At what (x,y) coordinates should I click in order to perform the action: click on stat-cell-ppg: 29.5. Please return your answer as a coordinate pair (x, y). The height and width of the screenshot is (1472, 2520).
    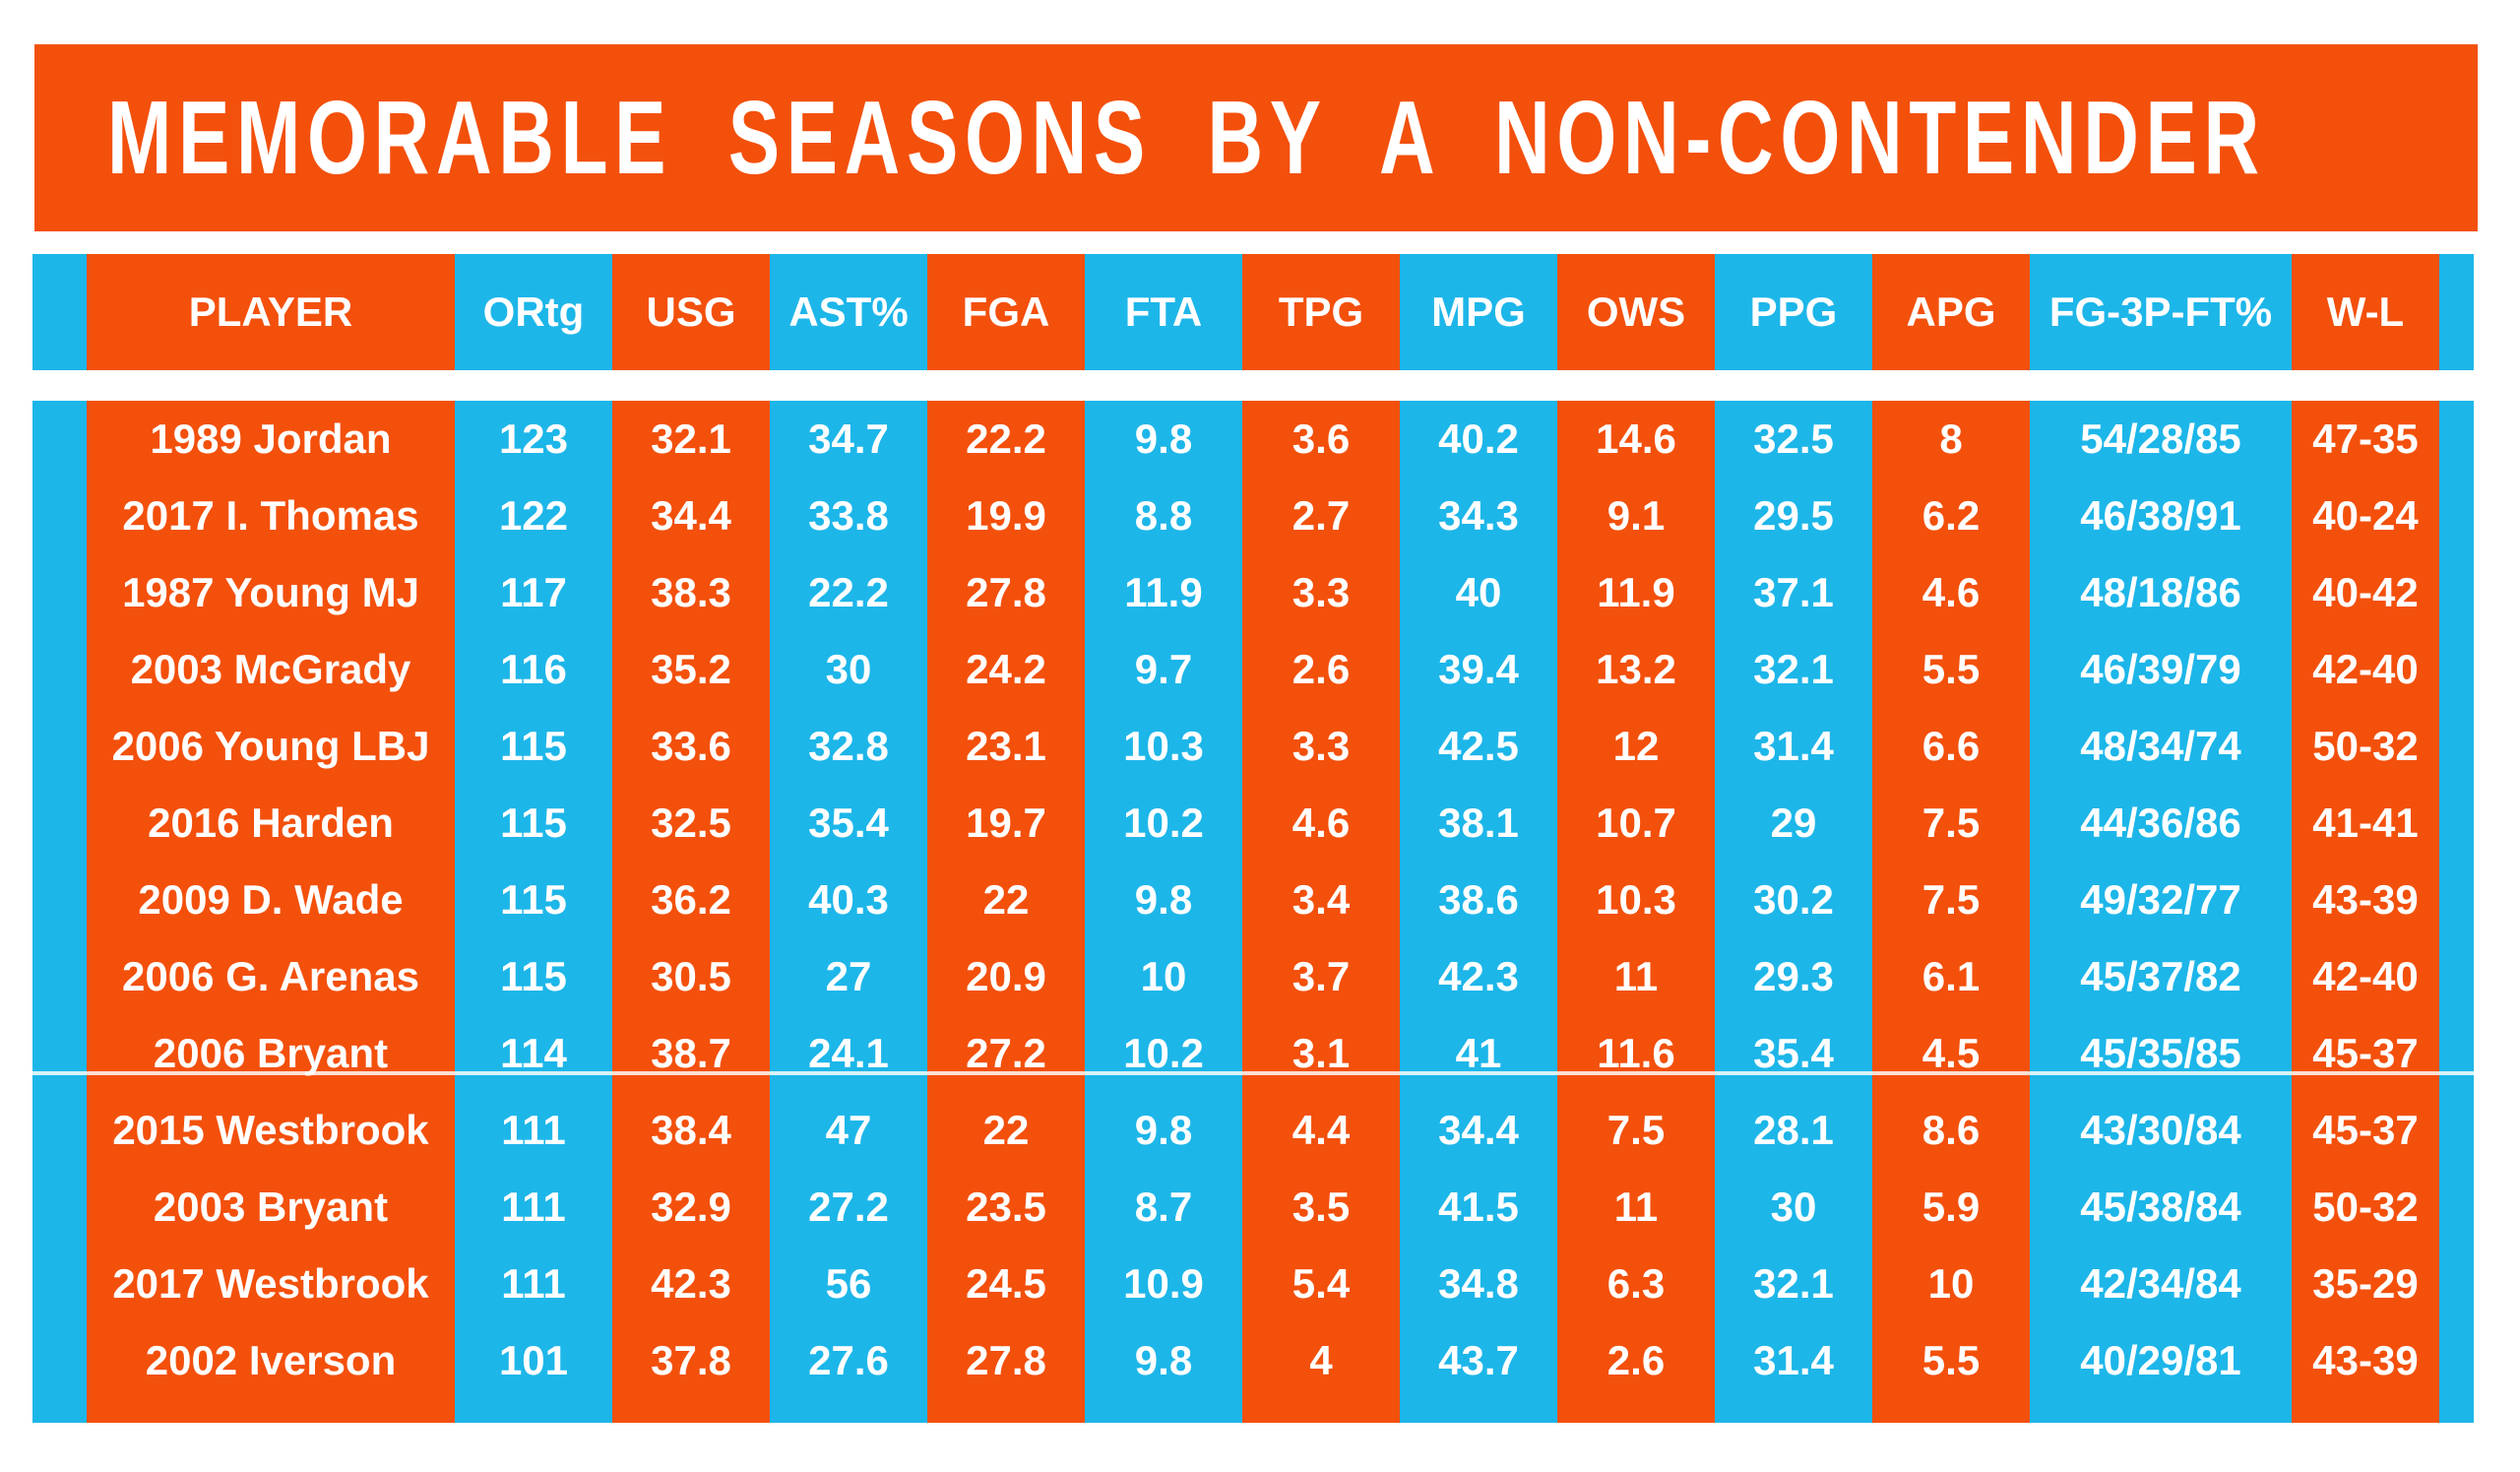
    Looking at the image, I should click on (1793, 515).